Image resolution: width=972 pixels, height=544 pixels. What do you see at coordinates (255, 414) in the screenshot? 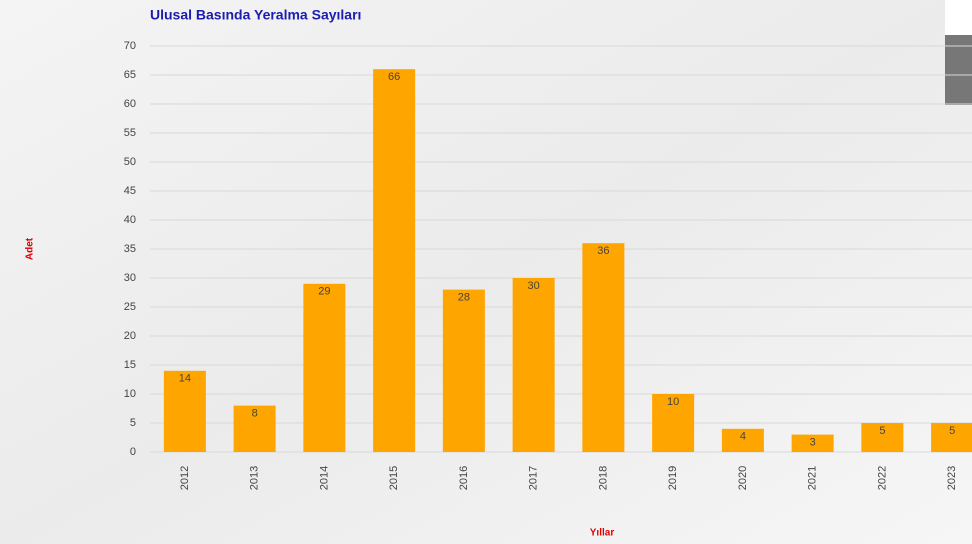
I see `value-label: 8` at bounding box center [255, 414].